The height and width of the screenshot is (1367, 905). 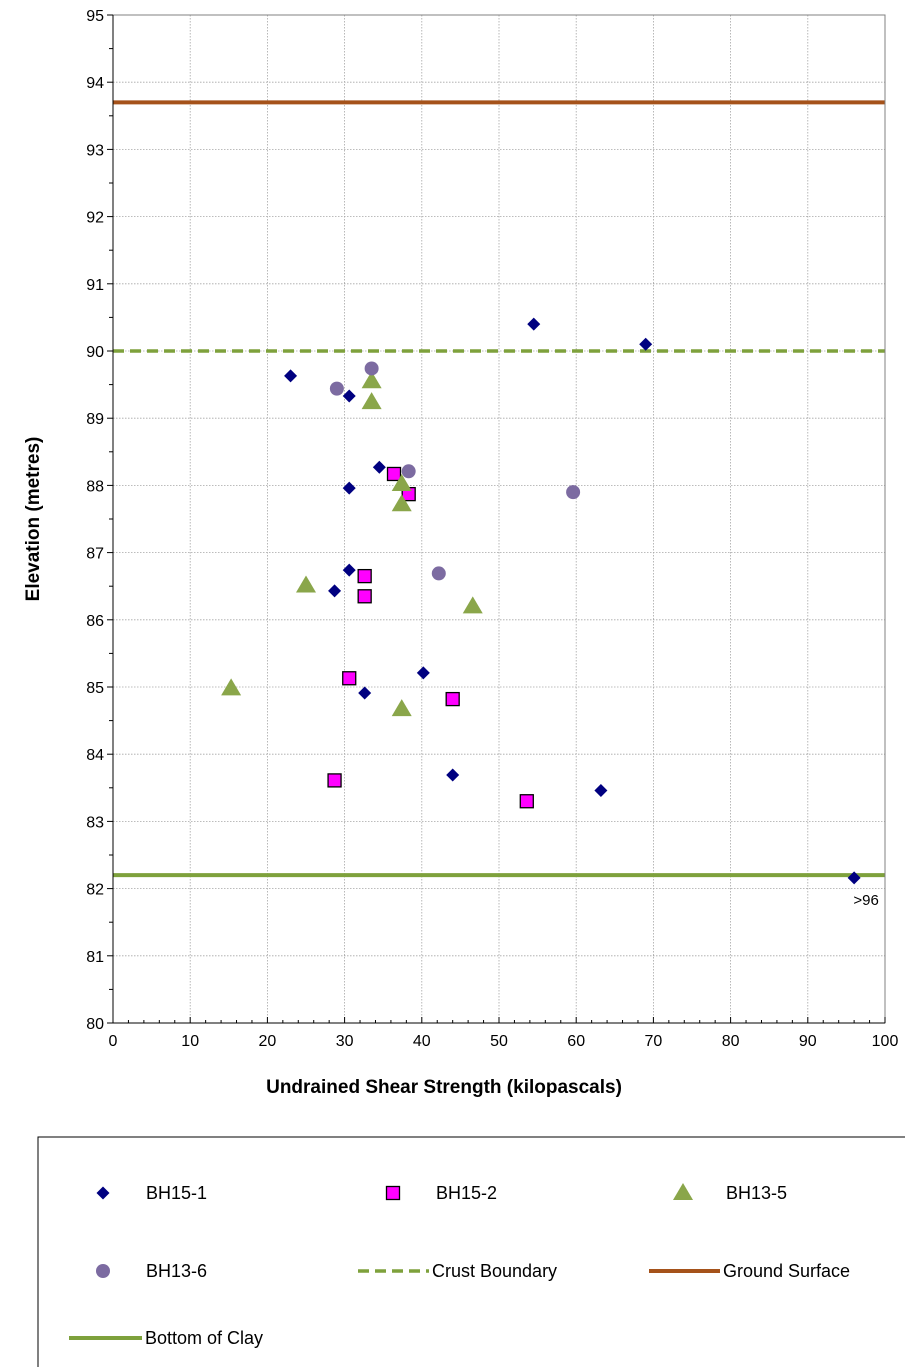 I want to click on legend-label: BH15-2, so click(x=466, y=1193).